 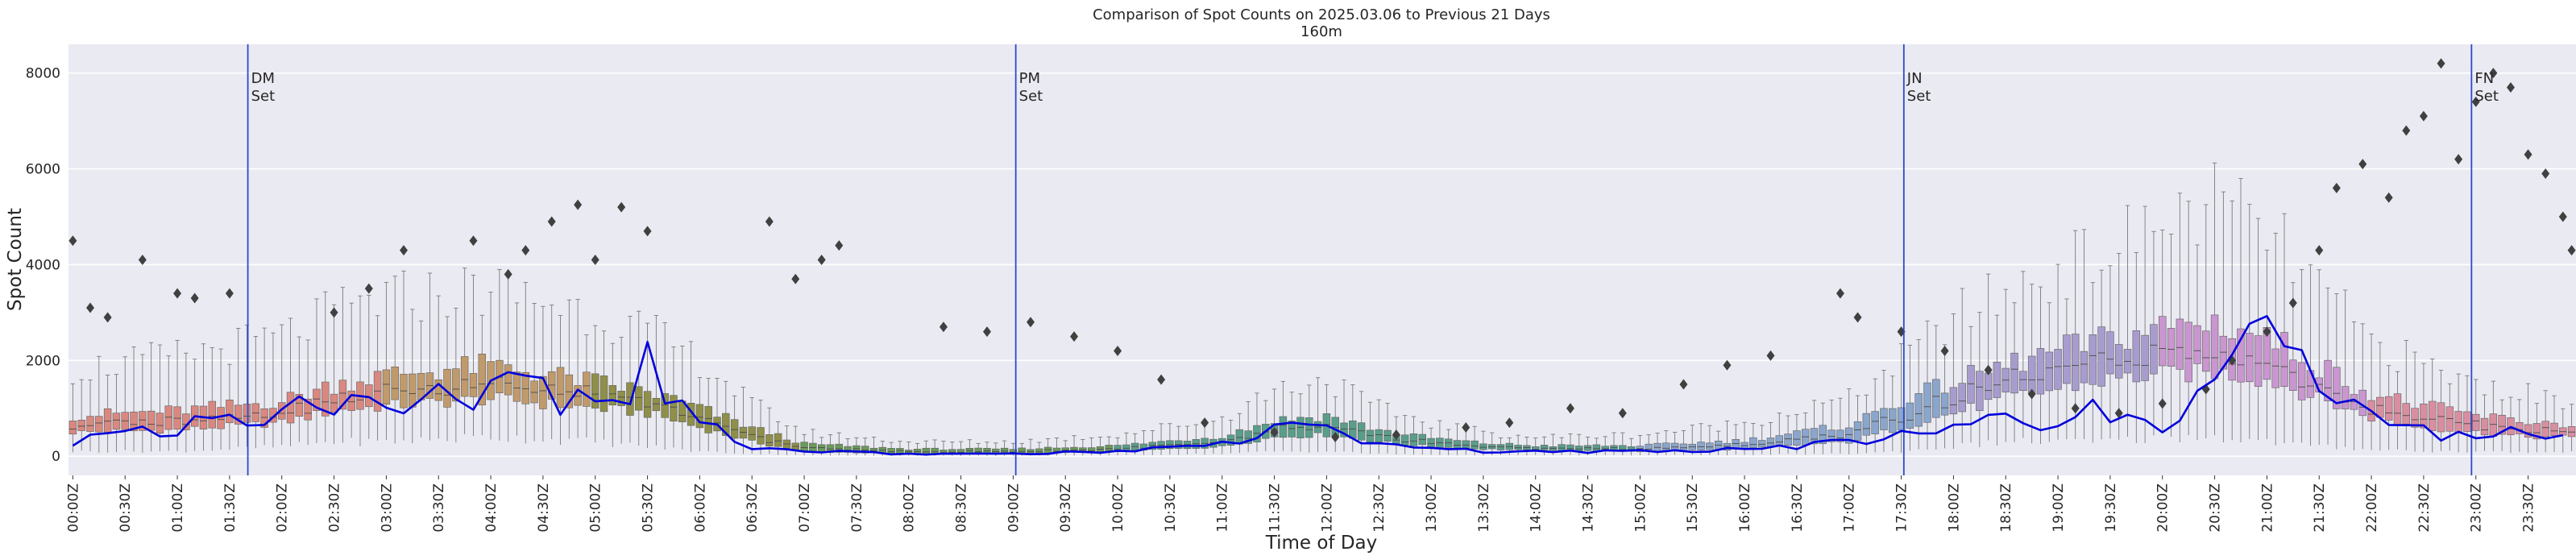 What do you see at coordinates (2267, 508) in the screenshot?
I see `x-tick-label: 21:00Z` at bounding box center [2267, 508].